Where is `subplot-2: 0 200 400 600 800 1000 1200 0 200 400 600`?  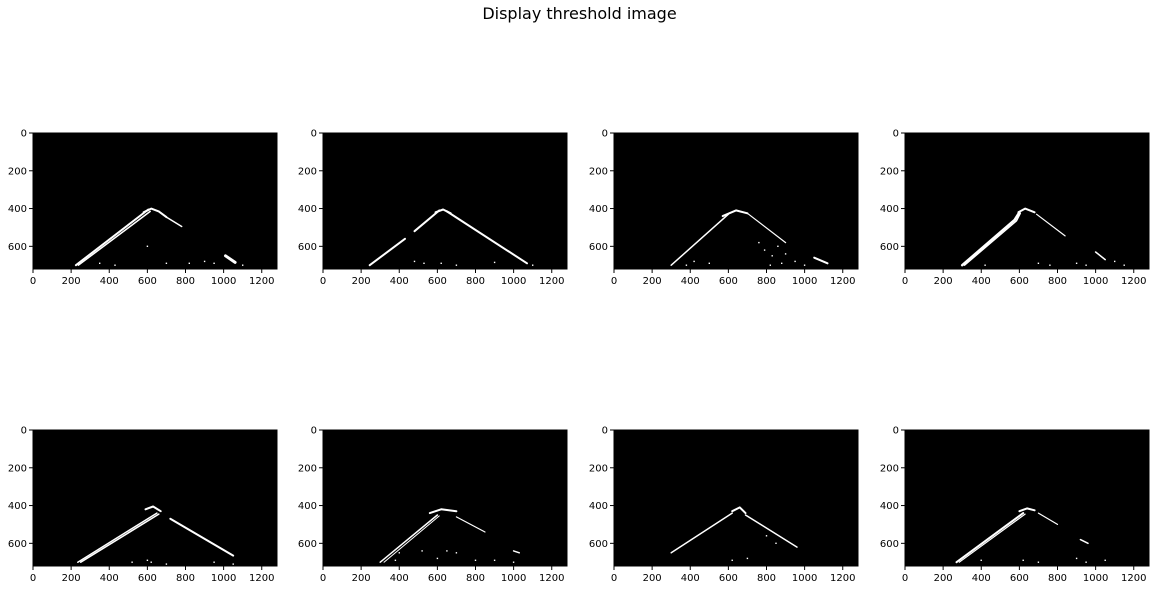
subplot-2: 0 200 400 600 800 1000 1200 0 200 400 600 is located at coordinates (433, 208).